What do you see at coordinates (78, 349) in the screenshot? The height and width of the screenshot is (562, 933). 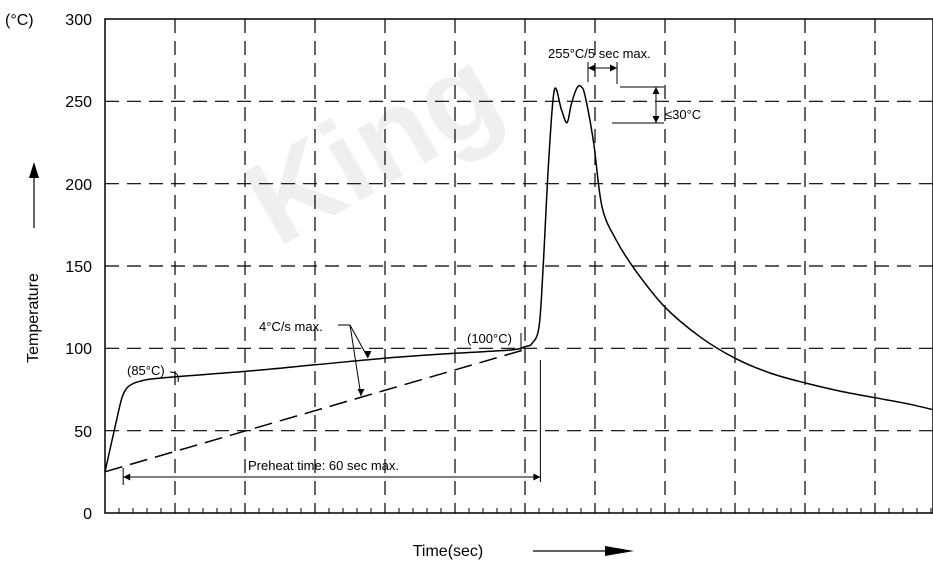 I see `ytick-label-100: 100` at bounding box center [78, 349].